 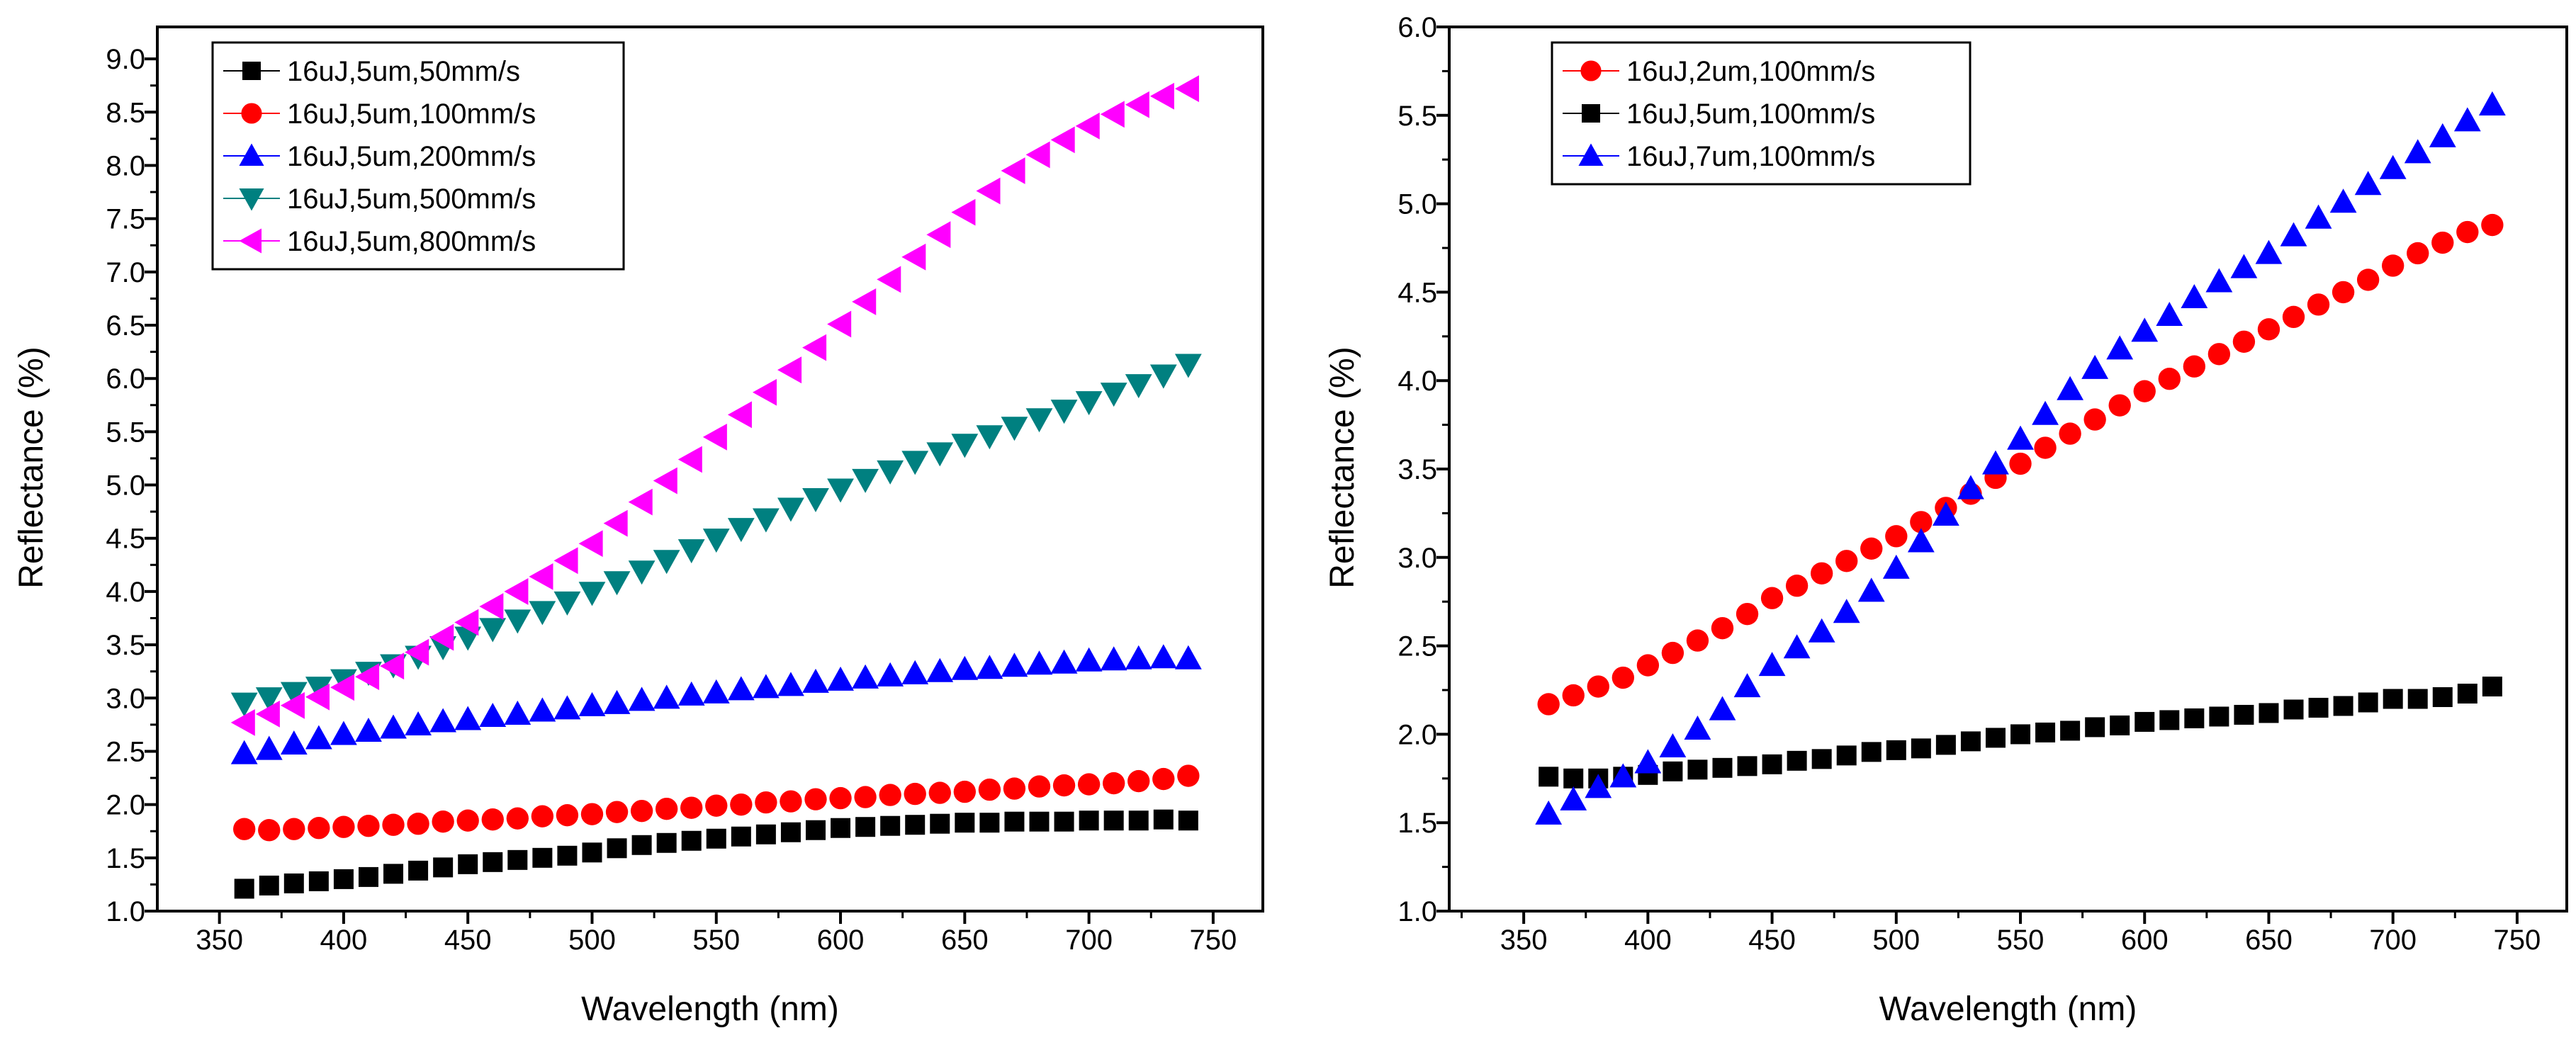 What do you see at coordinates (2517, 941) in the screenshot?
I see `x-tick-label: 750` at bounding box center [2517, 941].